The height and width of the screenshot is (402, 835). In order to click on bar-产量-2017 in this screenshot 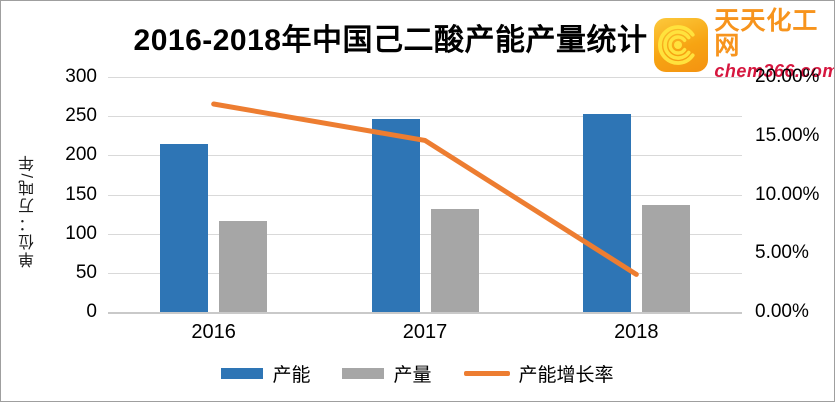, I will do `click(454, 260)`.